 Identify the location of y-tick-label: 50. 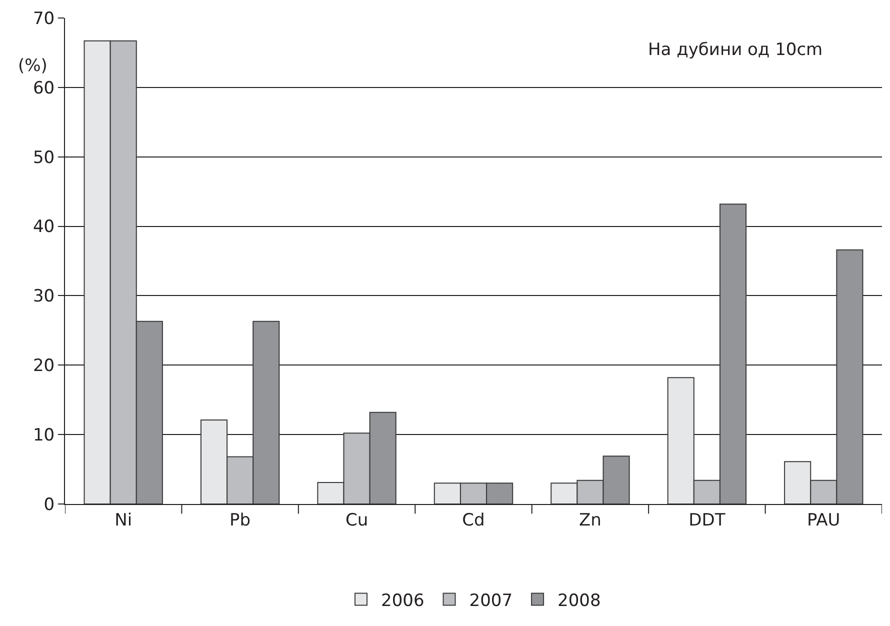
(43, 158).